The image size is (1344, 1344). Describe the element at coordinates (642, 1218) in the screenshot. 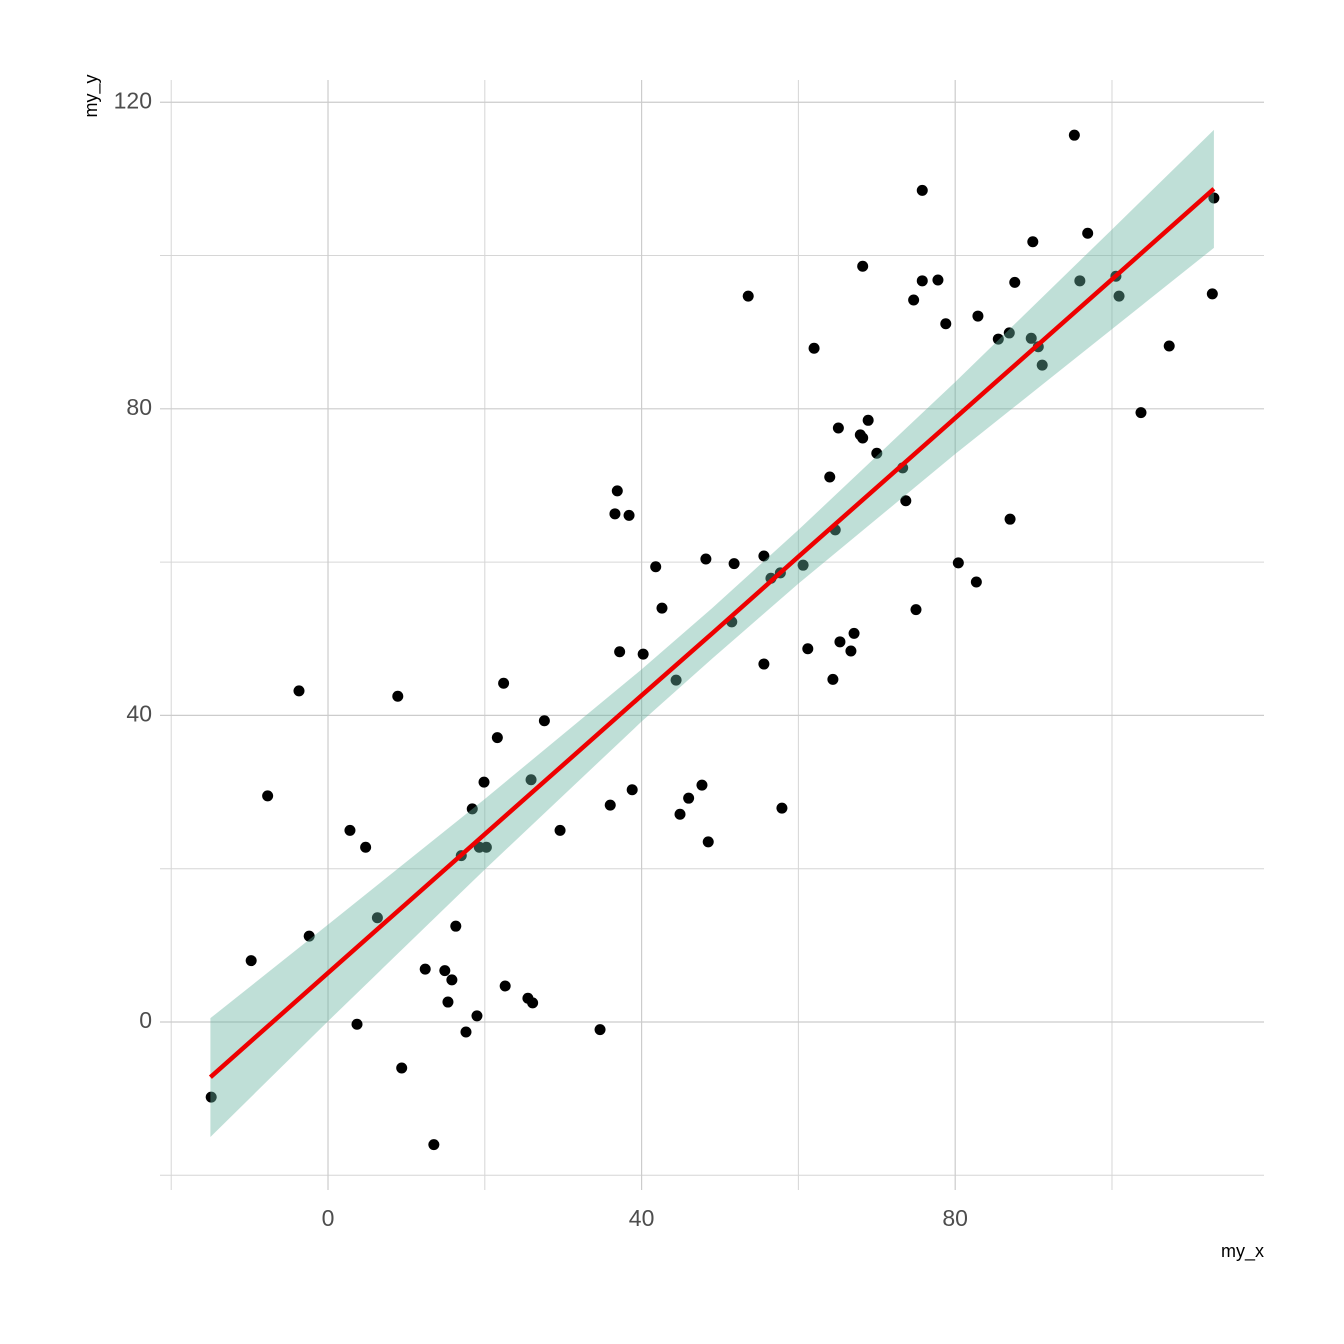

I see `x-tick-label: 40` at that location.